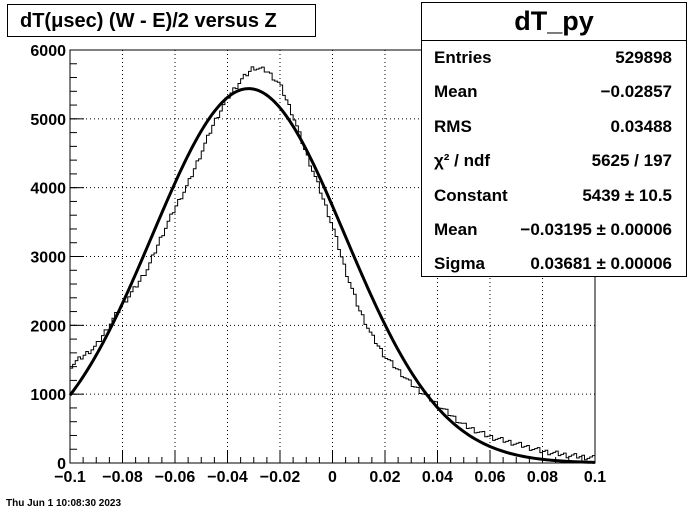 This screenshot has height=514, width=700. Describe the element at coordinates (175, 477) in the screenshot. I see `x-tick-label: −0.06` at that location.